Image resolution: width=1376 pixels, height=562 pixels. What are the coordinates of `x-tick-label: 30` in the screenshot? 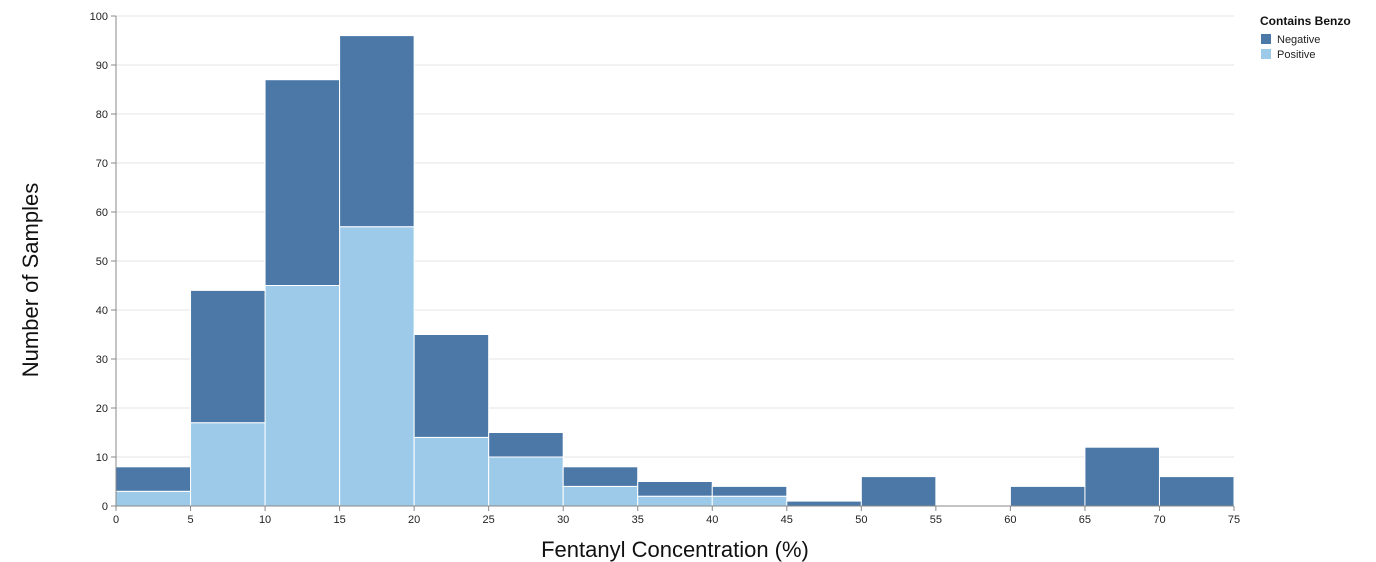 It's located at (563, 520).